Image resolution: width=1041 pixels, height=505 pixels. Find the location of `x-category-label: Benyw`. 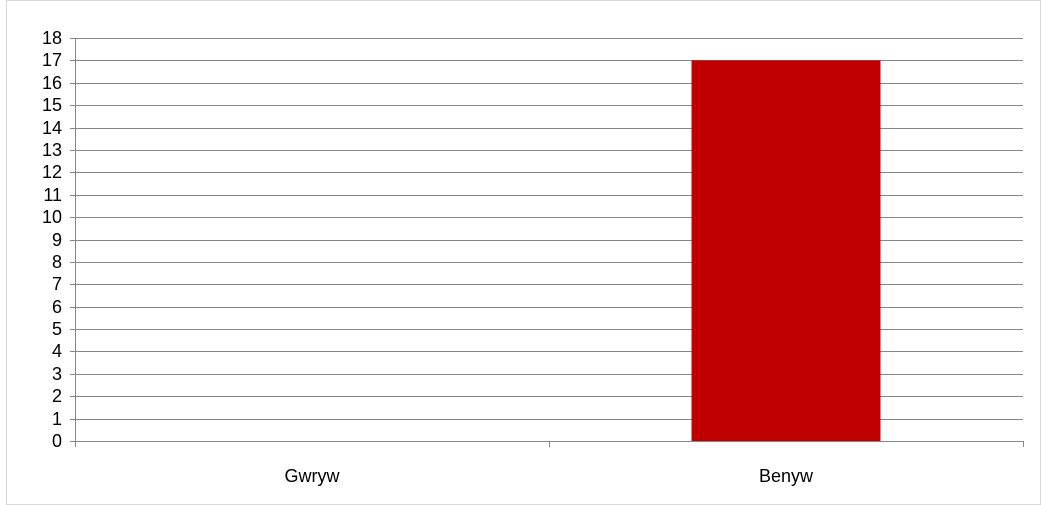

x-category-label: Benyw is located at coordinates (786, 476).